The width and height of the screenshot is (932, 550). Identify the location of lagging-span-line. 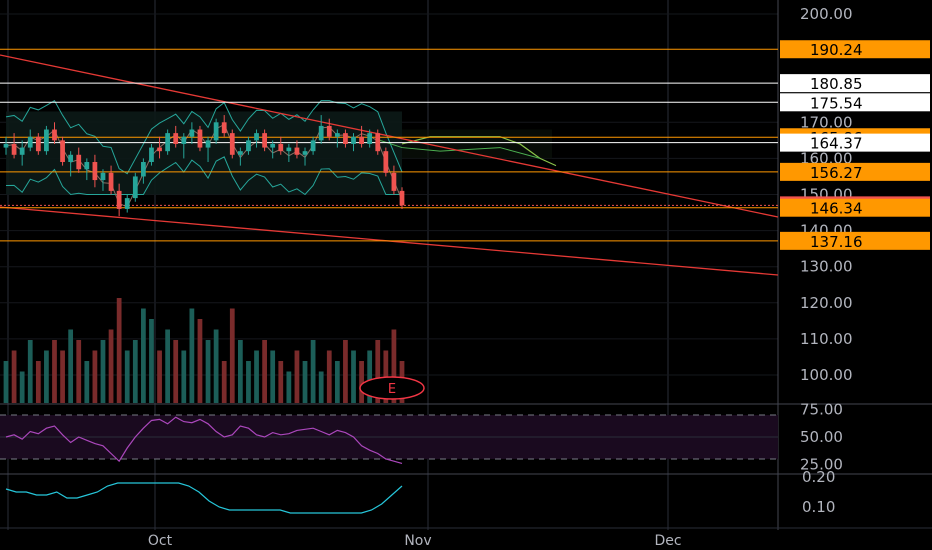
(460, 149).